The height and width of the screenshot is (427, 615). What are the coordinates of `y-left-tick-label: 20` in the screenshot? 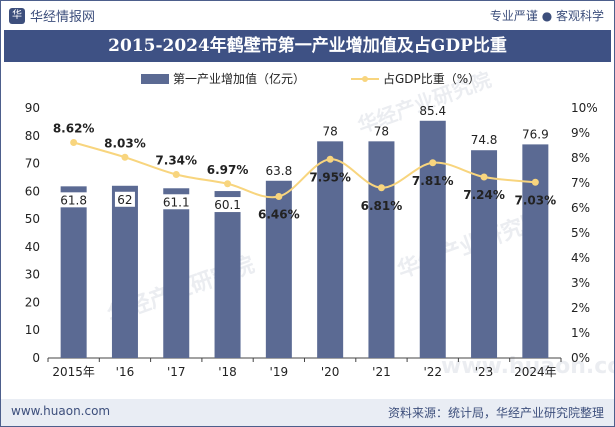 It's located at (32, 302).